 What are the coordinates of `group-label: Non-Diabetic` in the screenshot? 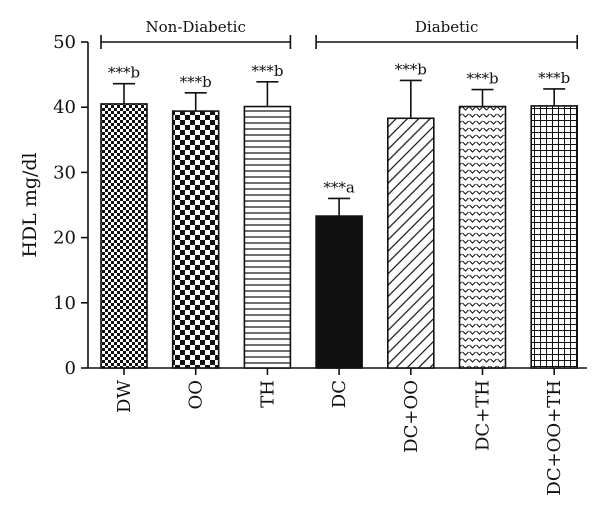 It's located at (196, 27).